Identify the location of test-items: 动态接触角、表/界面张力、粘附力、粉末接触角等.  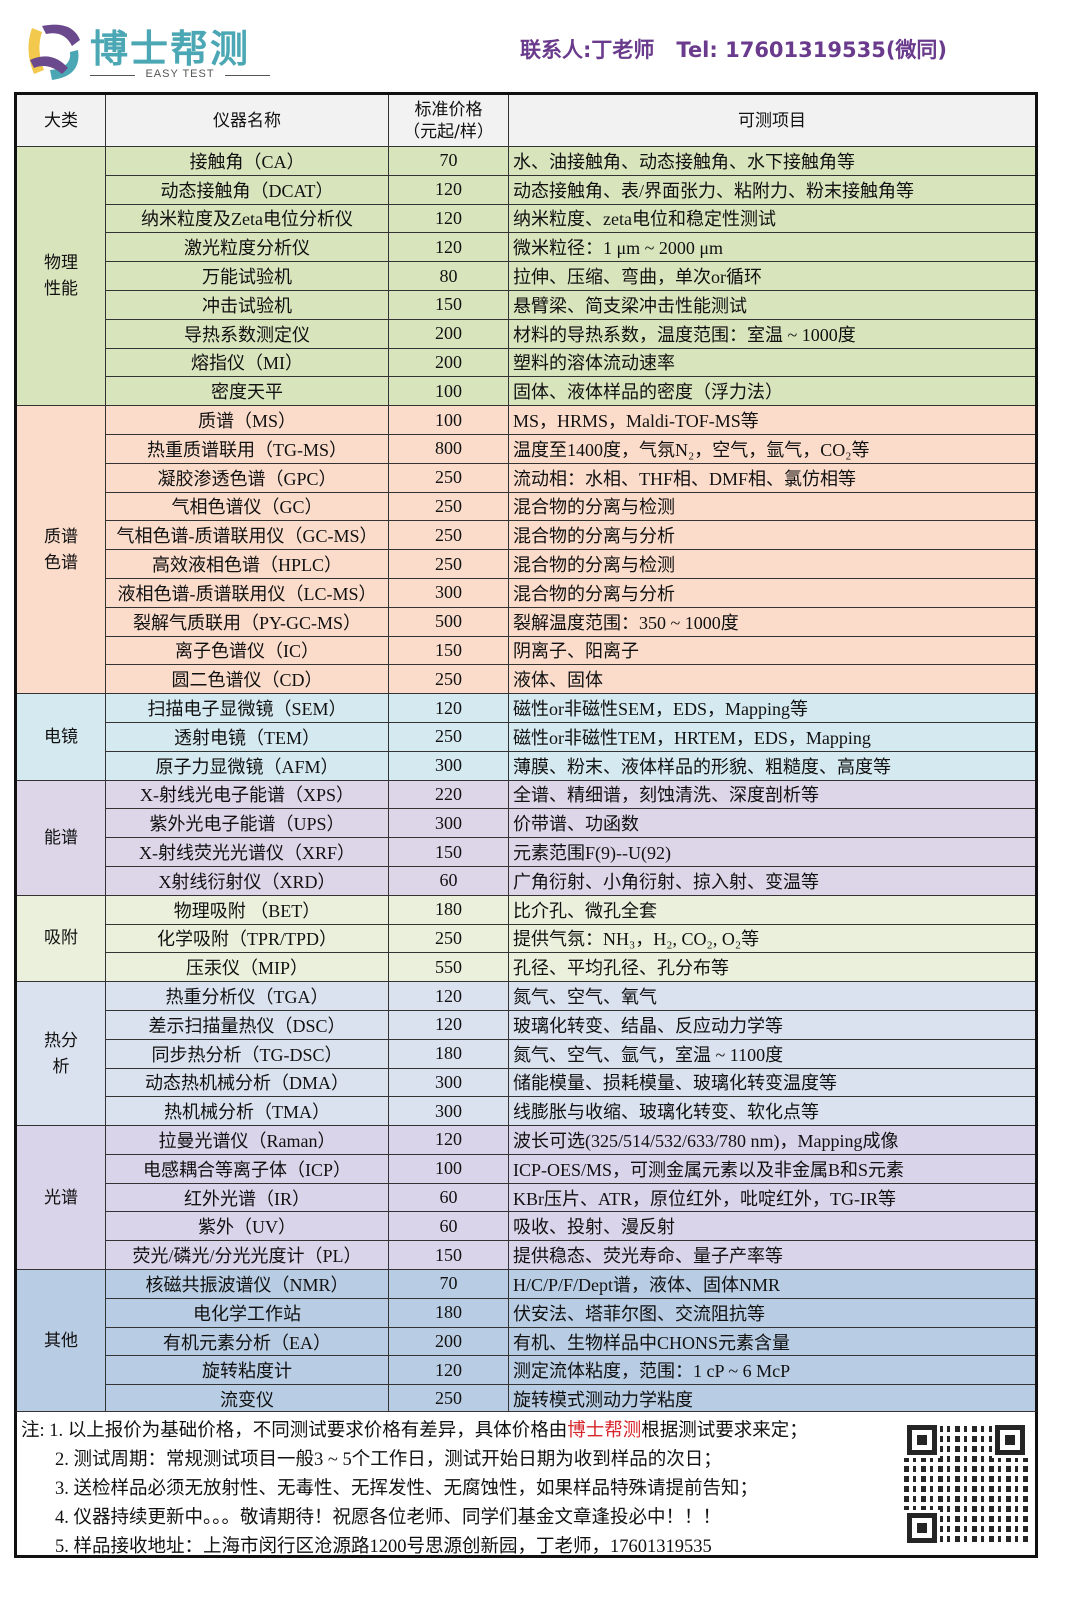
(772, 189).